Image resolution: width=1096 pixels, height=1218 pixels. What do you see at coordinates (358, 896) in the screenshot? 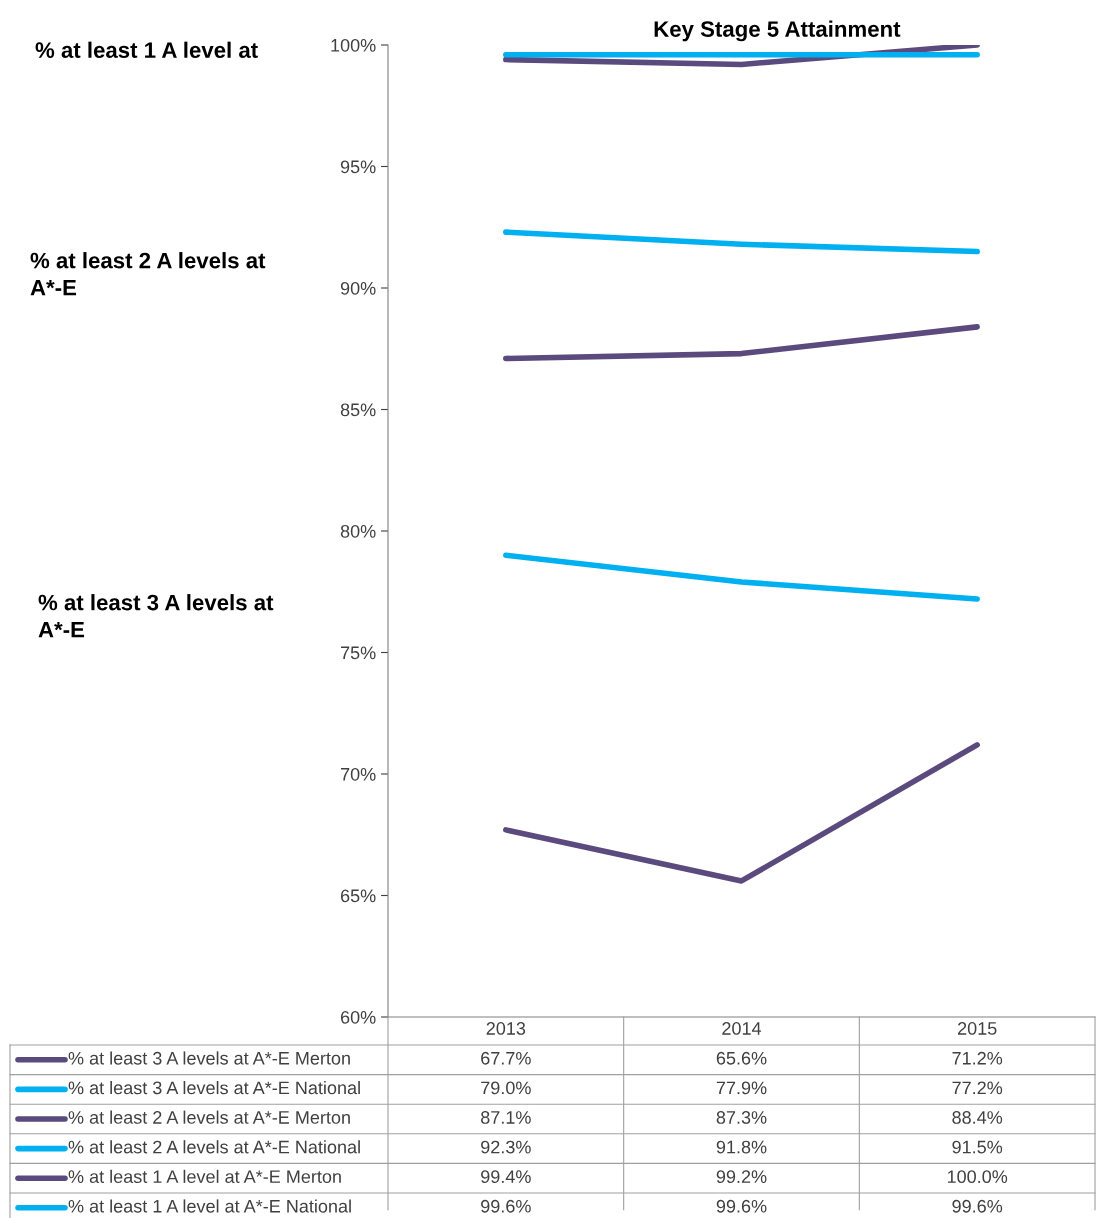
I see `y-tick-label: 65%` at bounding box center [358, 896].